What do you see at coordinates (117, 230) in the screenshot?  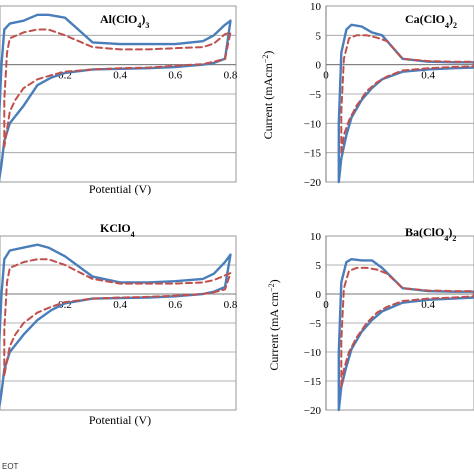 I see `panel-title: KClO4` at bounding box center [117, 230].